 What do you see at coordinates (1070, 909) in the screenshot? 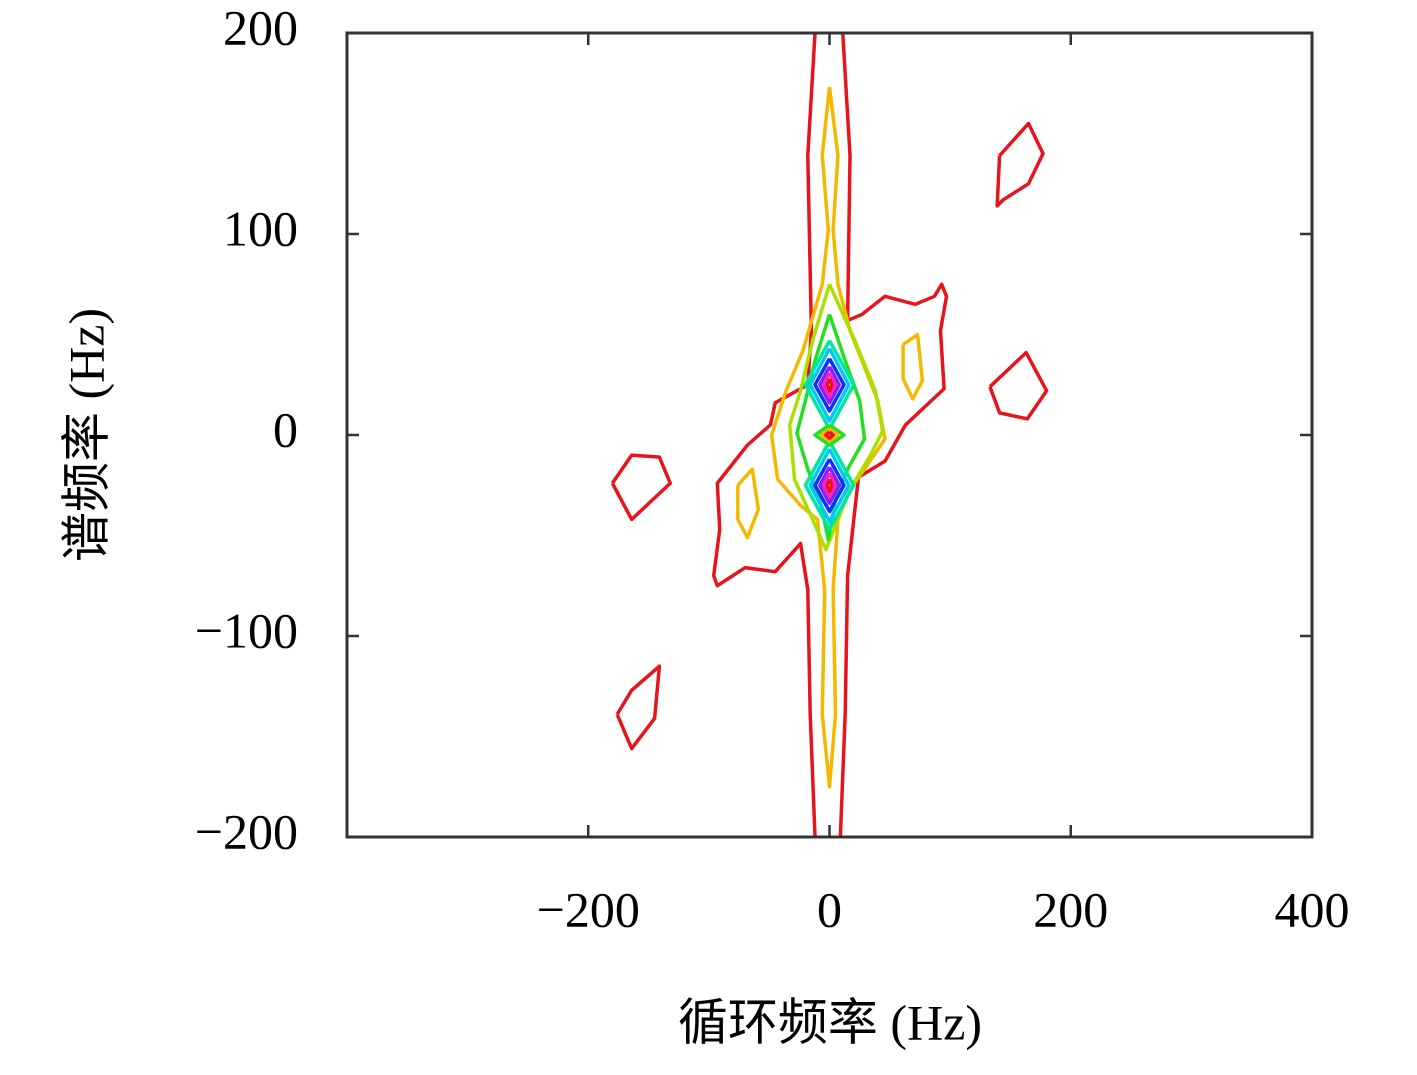
I see `x-tick-label: 200` at bounding box center [1070, 909].